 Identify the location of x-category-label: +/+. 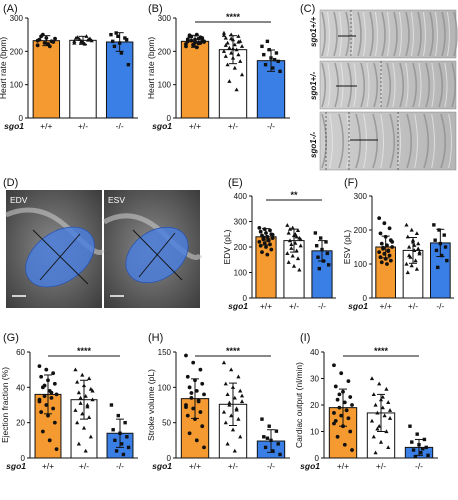
(386, 306).